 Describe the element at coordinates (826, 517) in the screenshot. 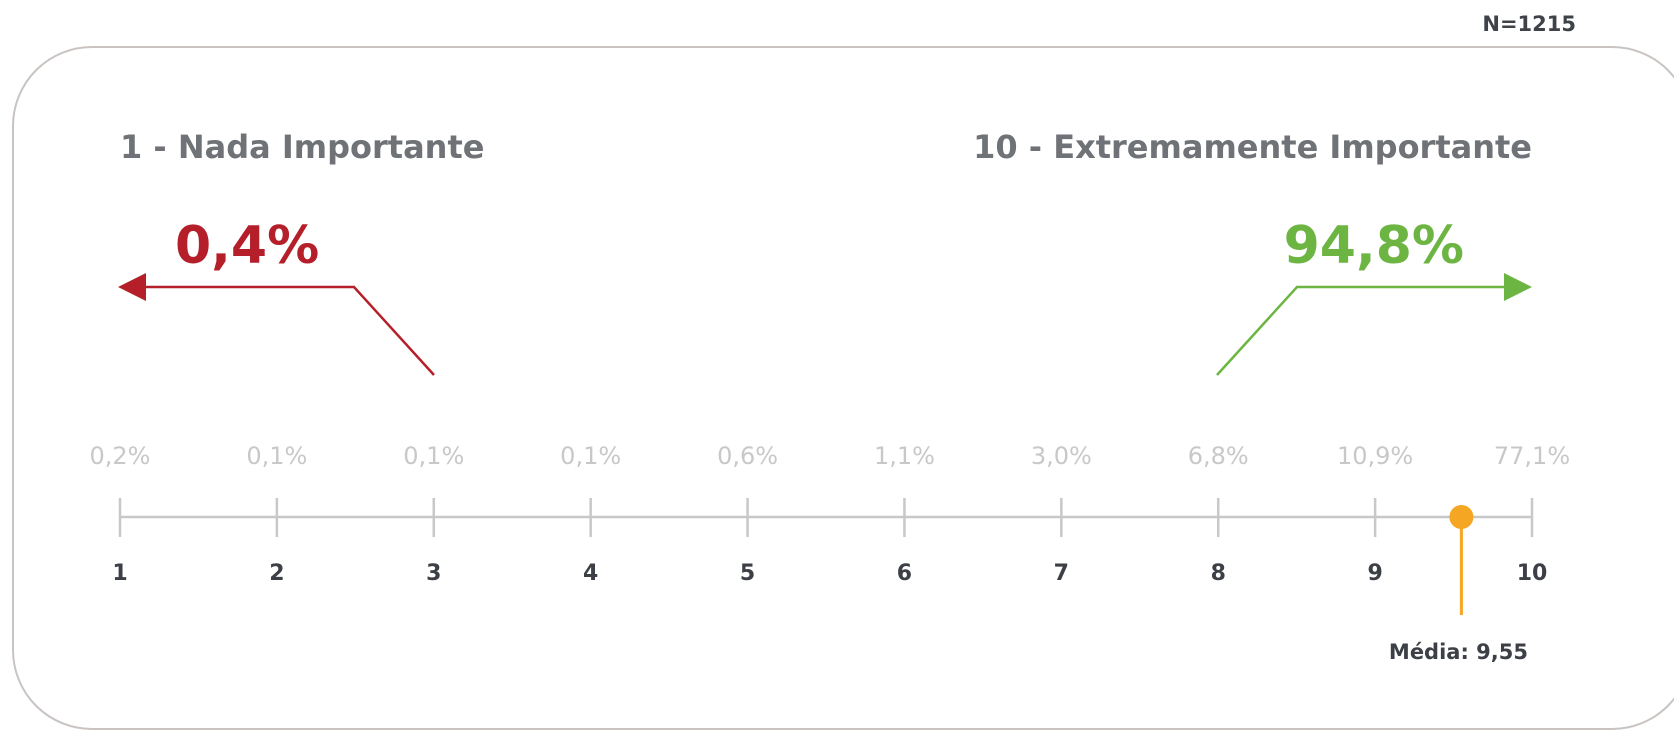

I see `axis-ticks` at that location.